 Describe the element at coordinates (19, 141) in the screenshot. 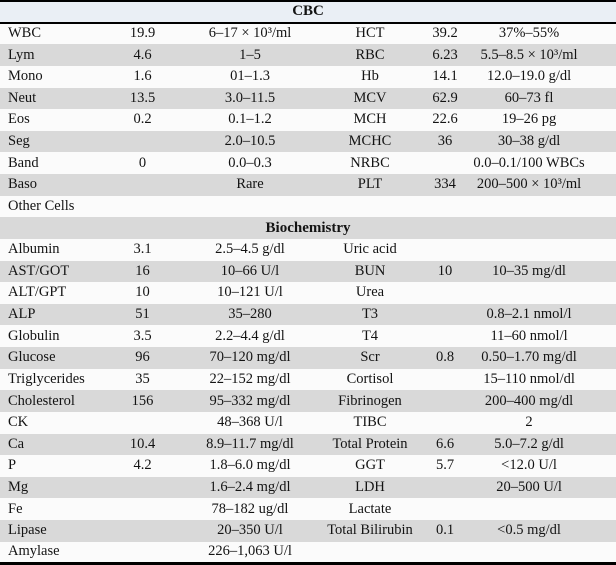

I see `test-name-cell: Seg` at that location.